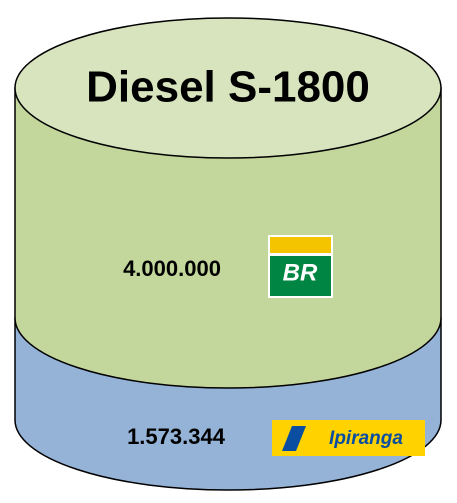  I want to click on logo-text: BR, so click(300, 272).